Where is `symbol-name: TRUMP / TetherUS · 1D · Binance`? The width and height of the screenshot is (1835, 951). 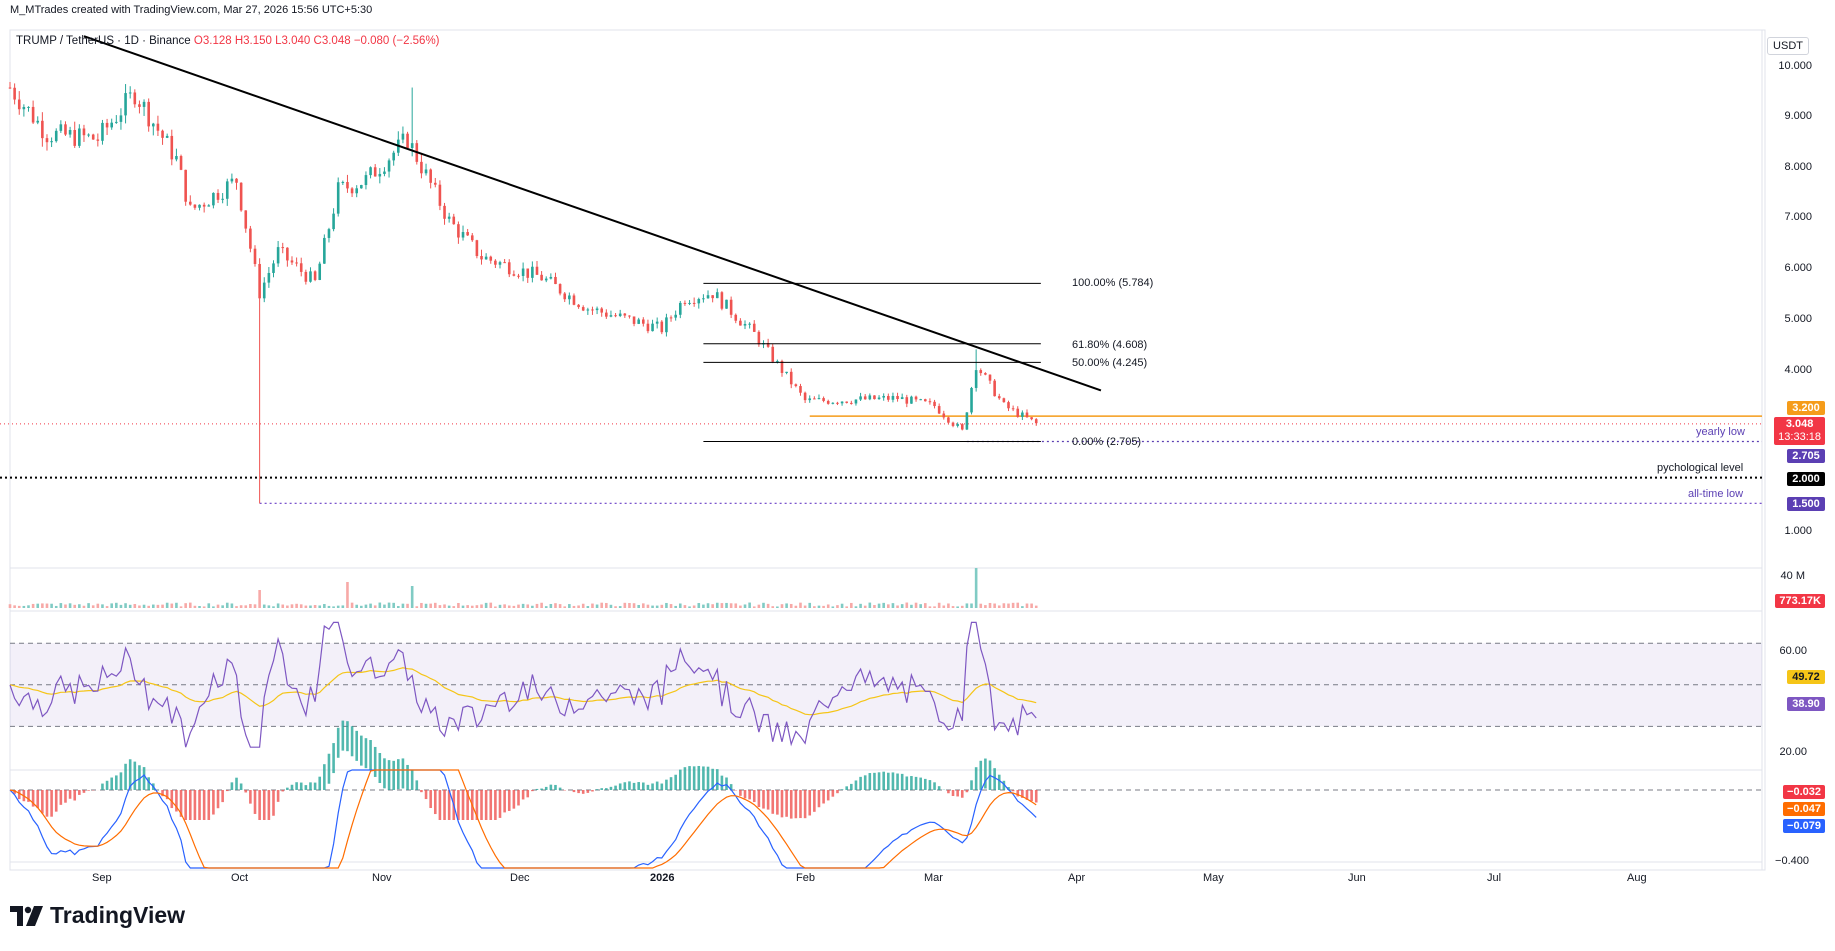
symbol-name: TRUMP / TetherUS · 1D · Binance is located at coordinates (103, 41).